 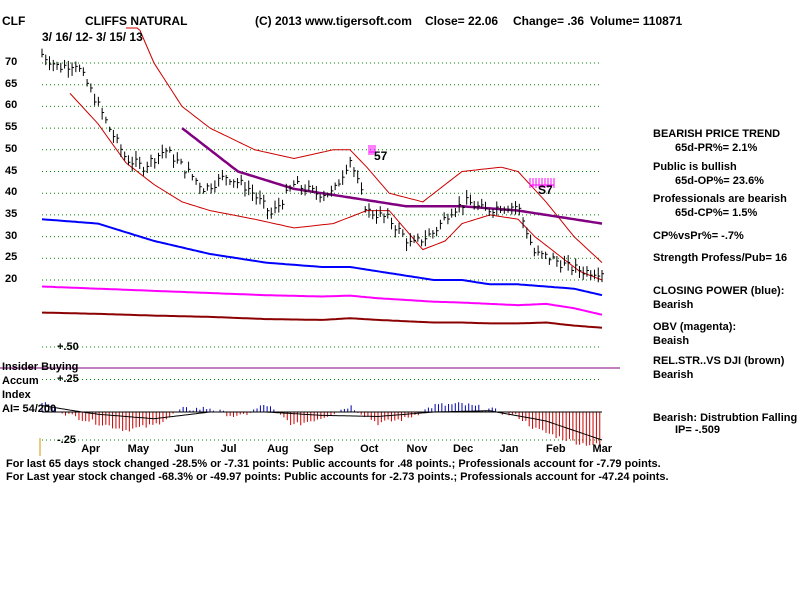 I want to click on accum-label: Accum, so click(x=20, y=381).